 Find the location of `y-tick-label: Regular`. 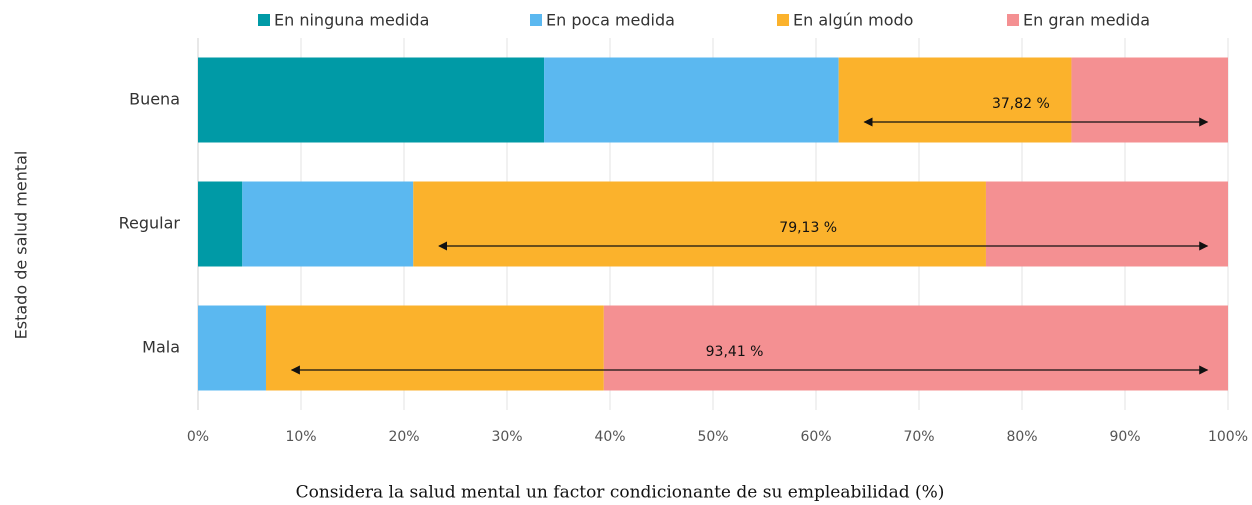

y-tick-label: Regular is located at coordinates (150, 223).